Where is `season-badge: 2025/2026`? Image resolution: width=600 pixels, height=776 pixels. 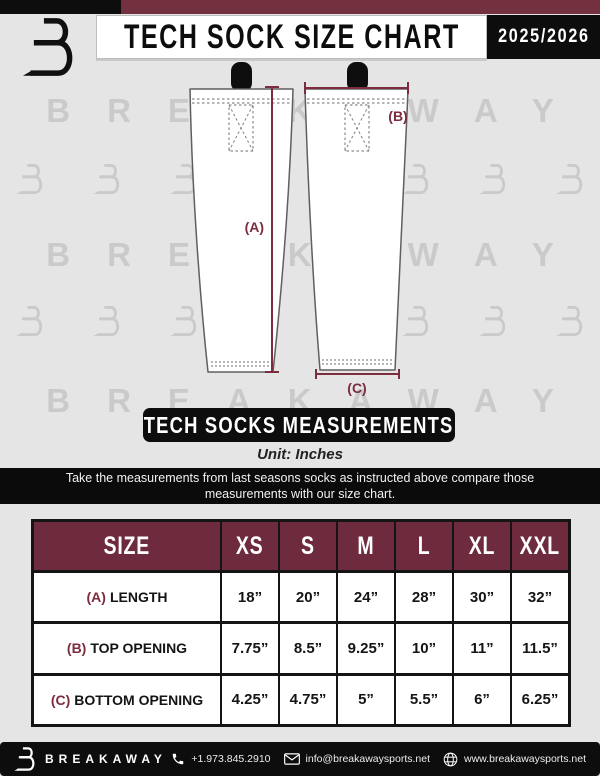
season-badge: 2025/2026 is located at coordinates (543, 37).